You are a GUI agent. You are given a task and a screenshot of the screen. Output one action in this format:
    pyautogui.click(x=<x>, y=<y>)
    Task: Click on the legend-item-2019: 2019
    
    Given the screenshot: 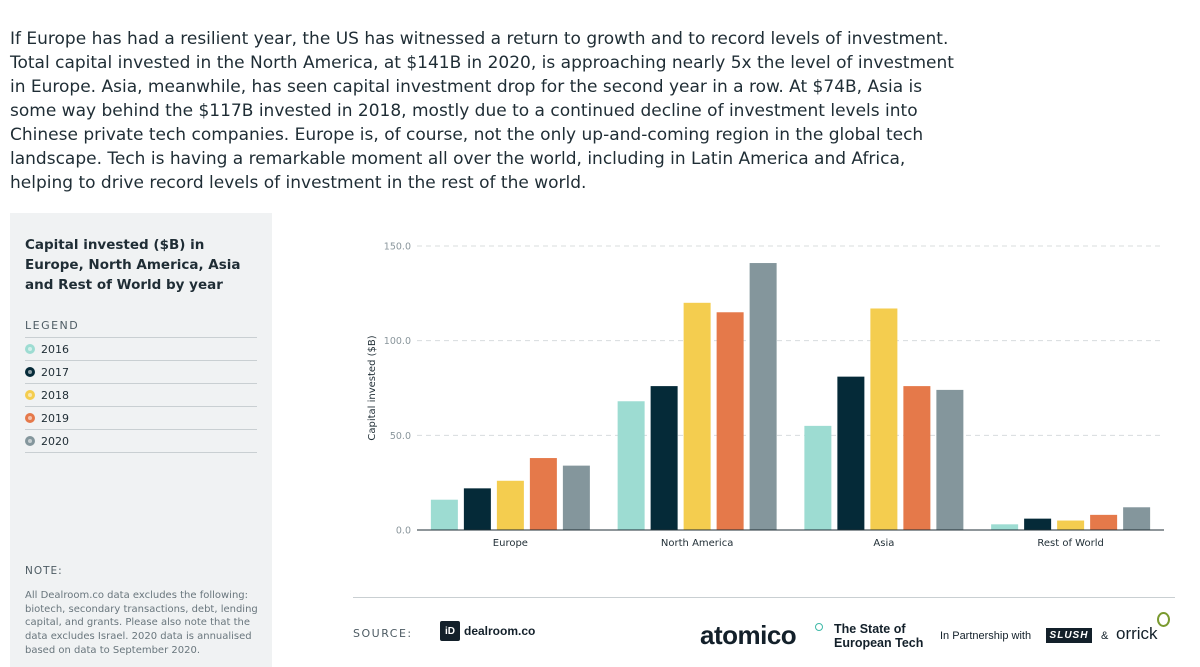 What is the action you would take?
    pyautogui.click(x=141, y=417)
    